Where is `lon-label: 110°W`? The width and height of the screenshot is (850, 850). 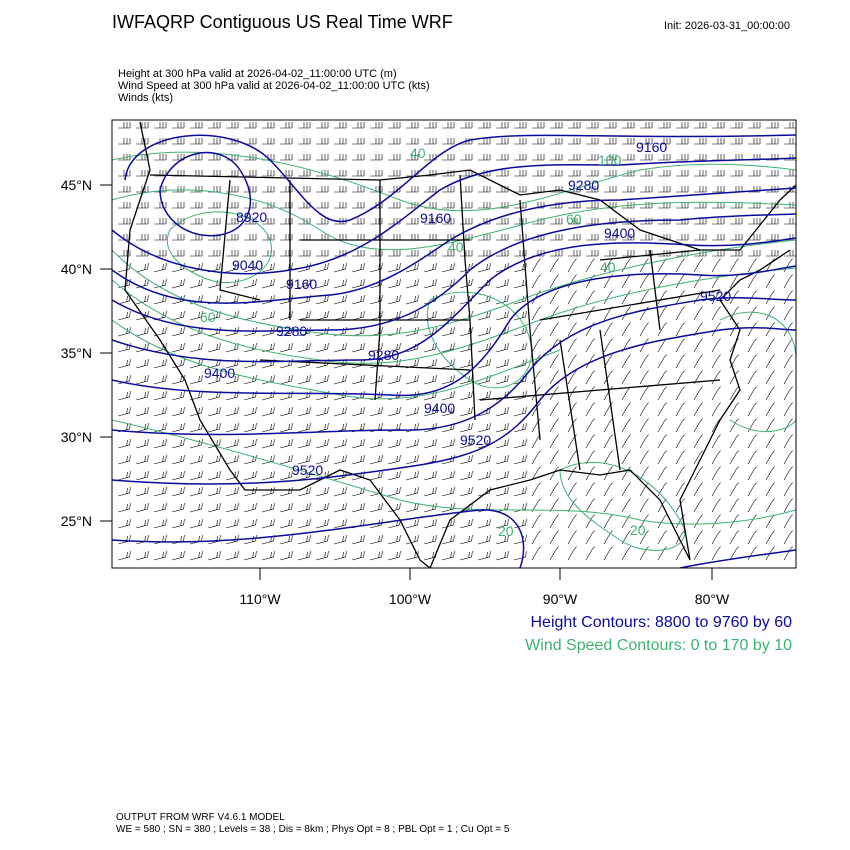
lon-label: 110°W is located at coordinates (260, 599).